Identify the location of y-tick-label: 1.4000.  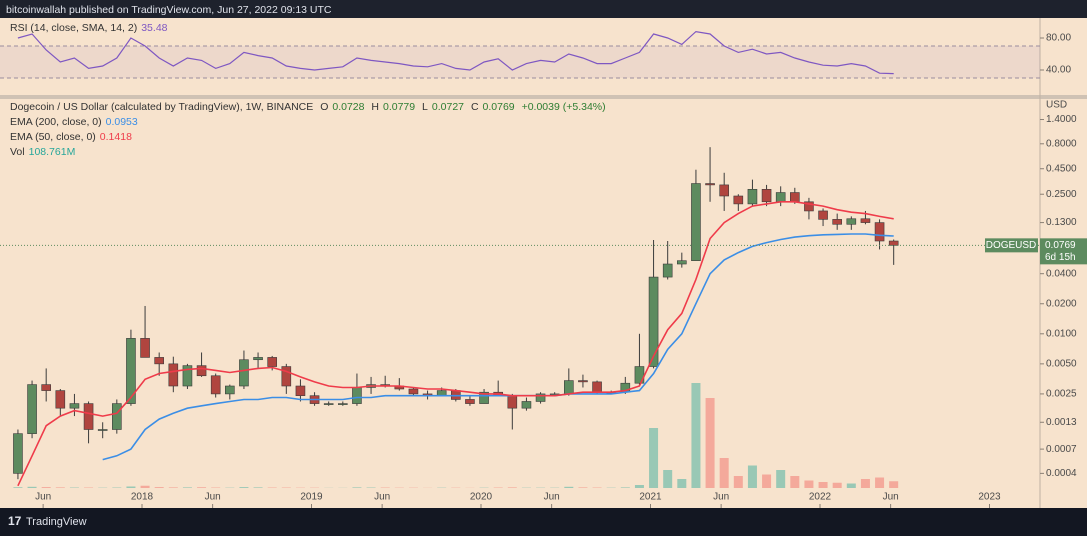
(1061, 119).